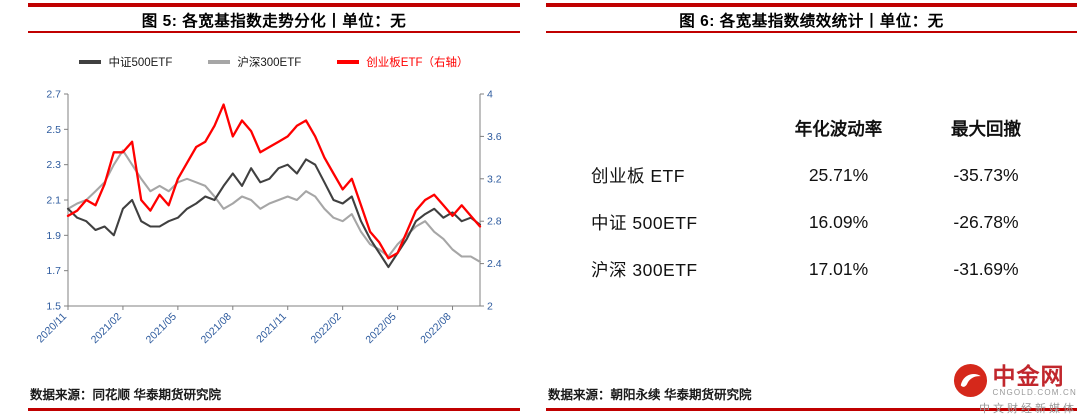 This screenshot has height=417, width=1080. Describe the element at coordinates (838, 222) in the screenshot. I see `table-row-volatility: 16.09%` at that location.